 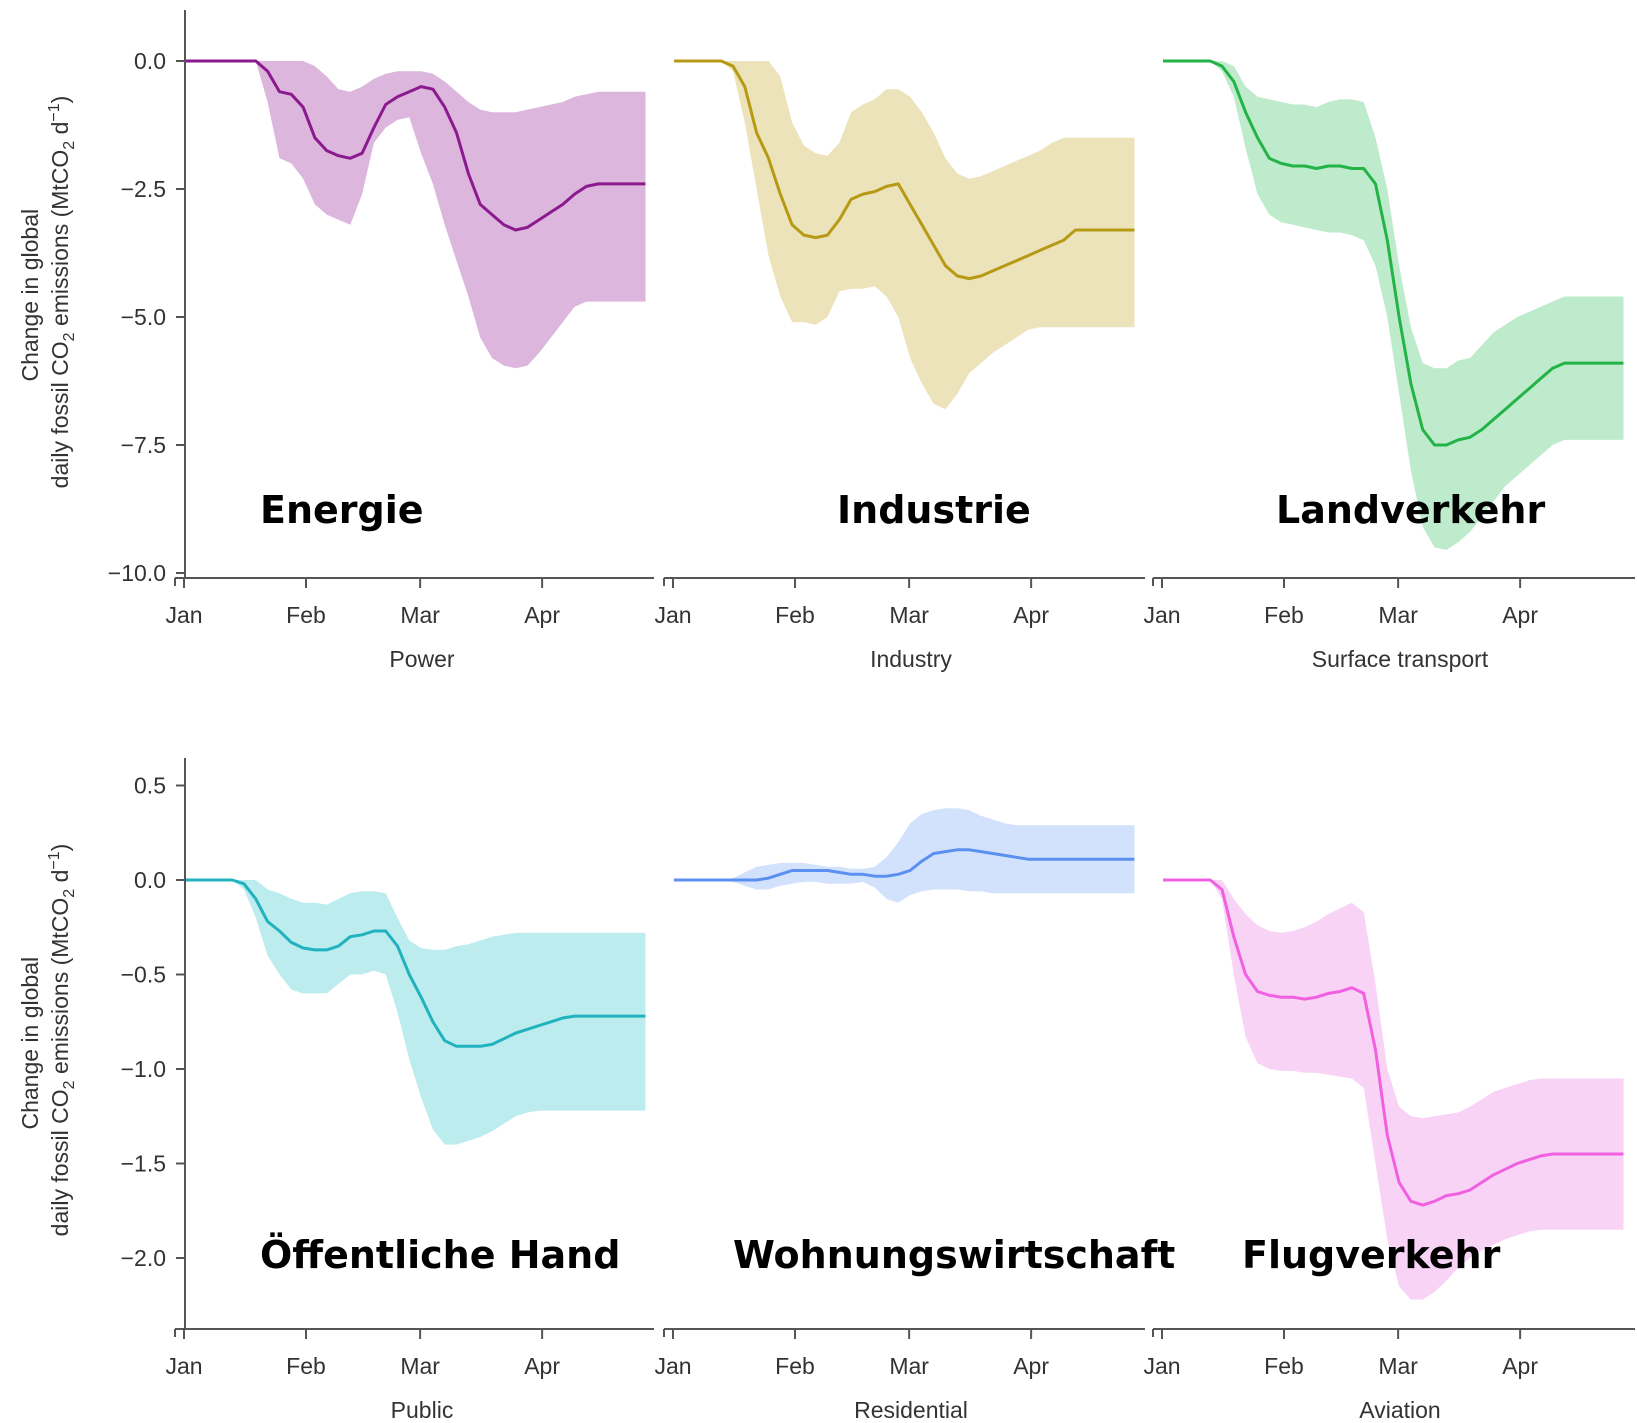 I want to click on y-tick-label: −1.0, so click(x=143, y=1069).